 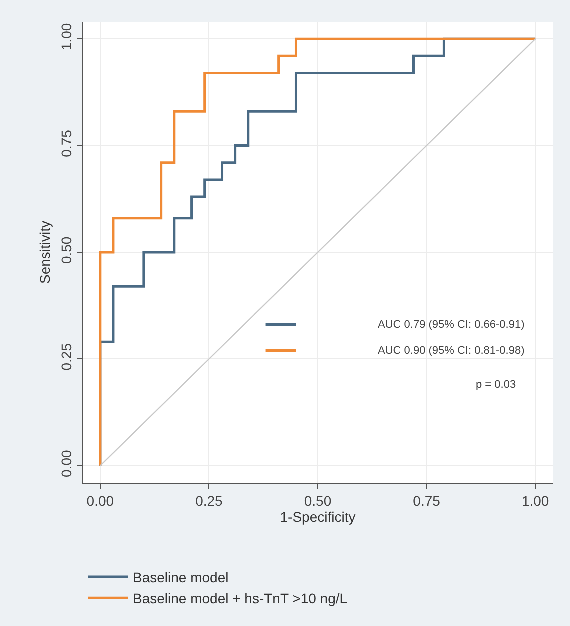 I want to click on y-tick-label: 1.00, so click(x=66, y=37).